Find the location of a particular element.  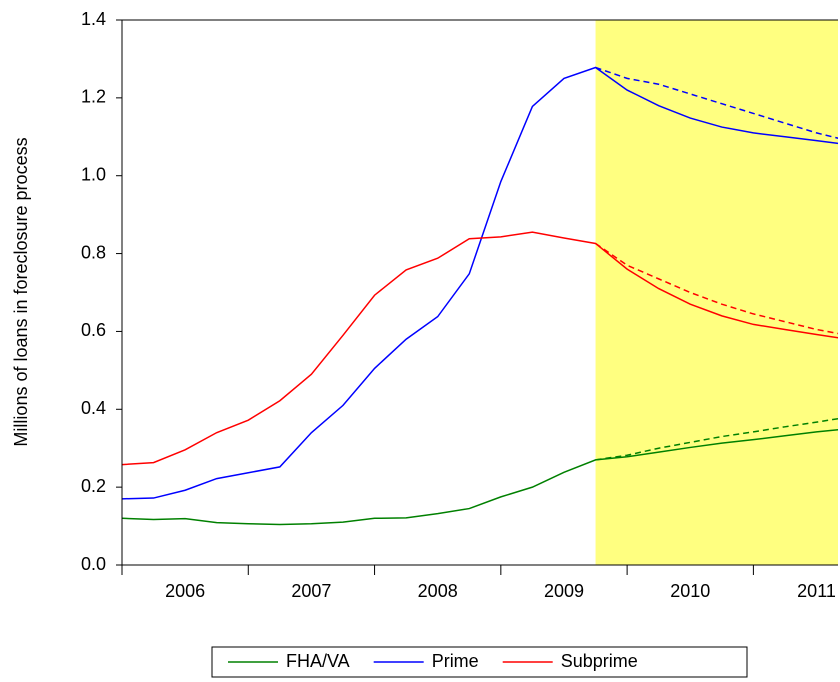

y-tick-label: 0.4 is located at coordinates (93, 408).